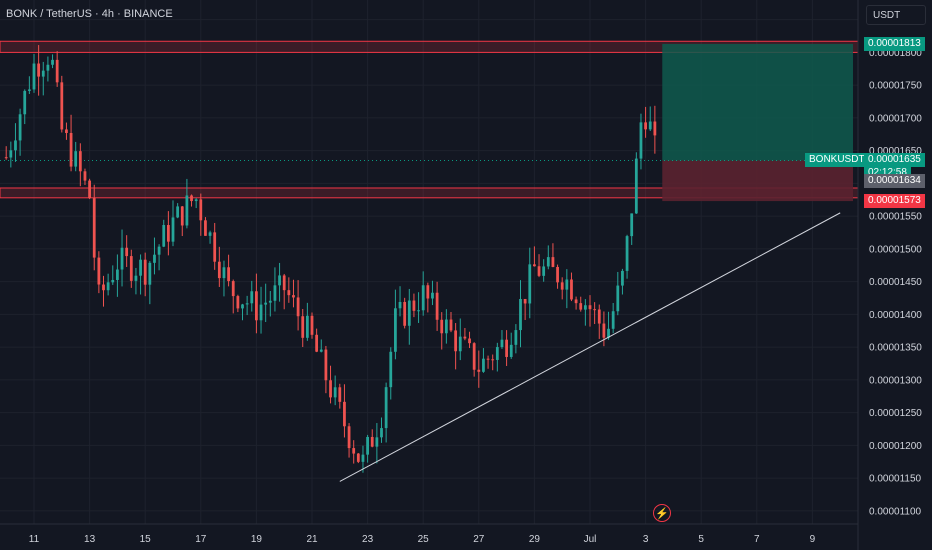  I want to click on price-tick-label: 0.00001800, so click(895, 53).